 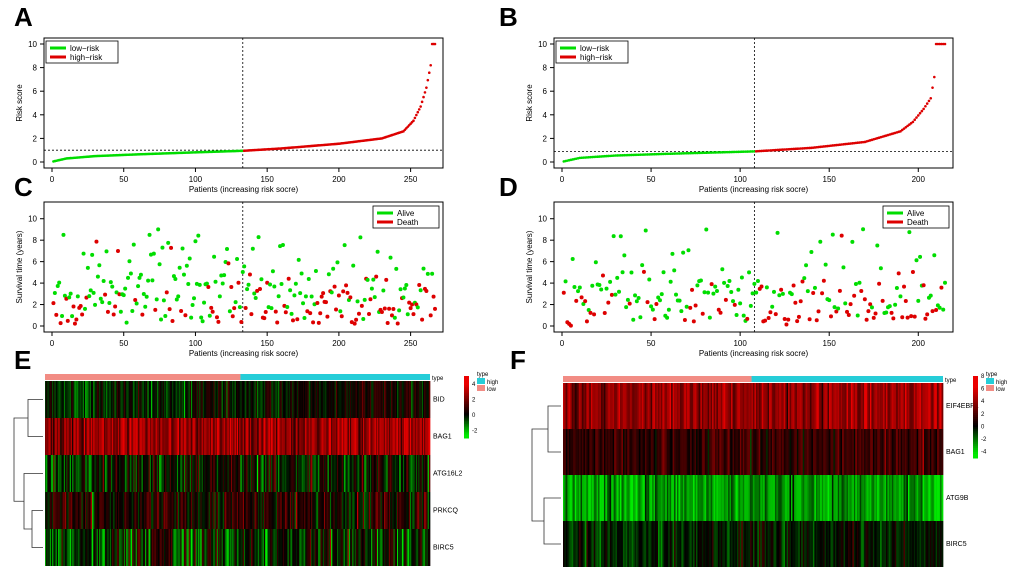 I want to click on risk-point-a, so click(x=419, y=109).